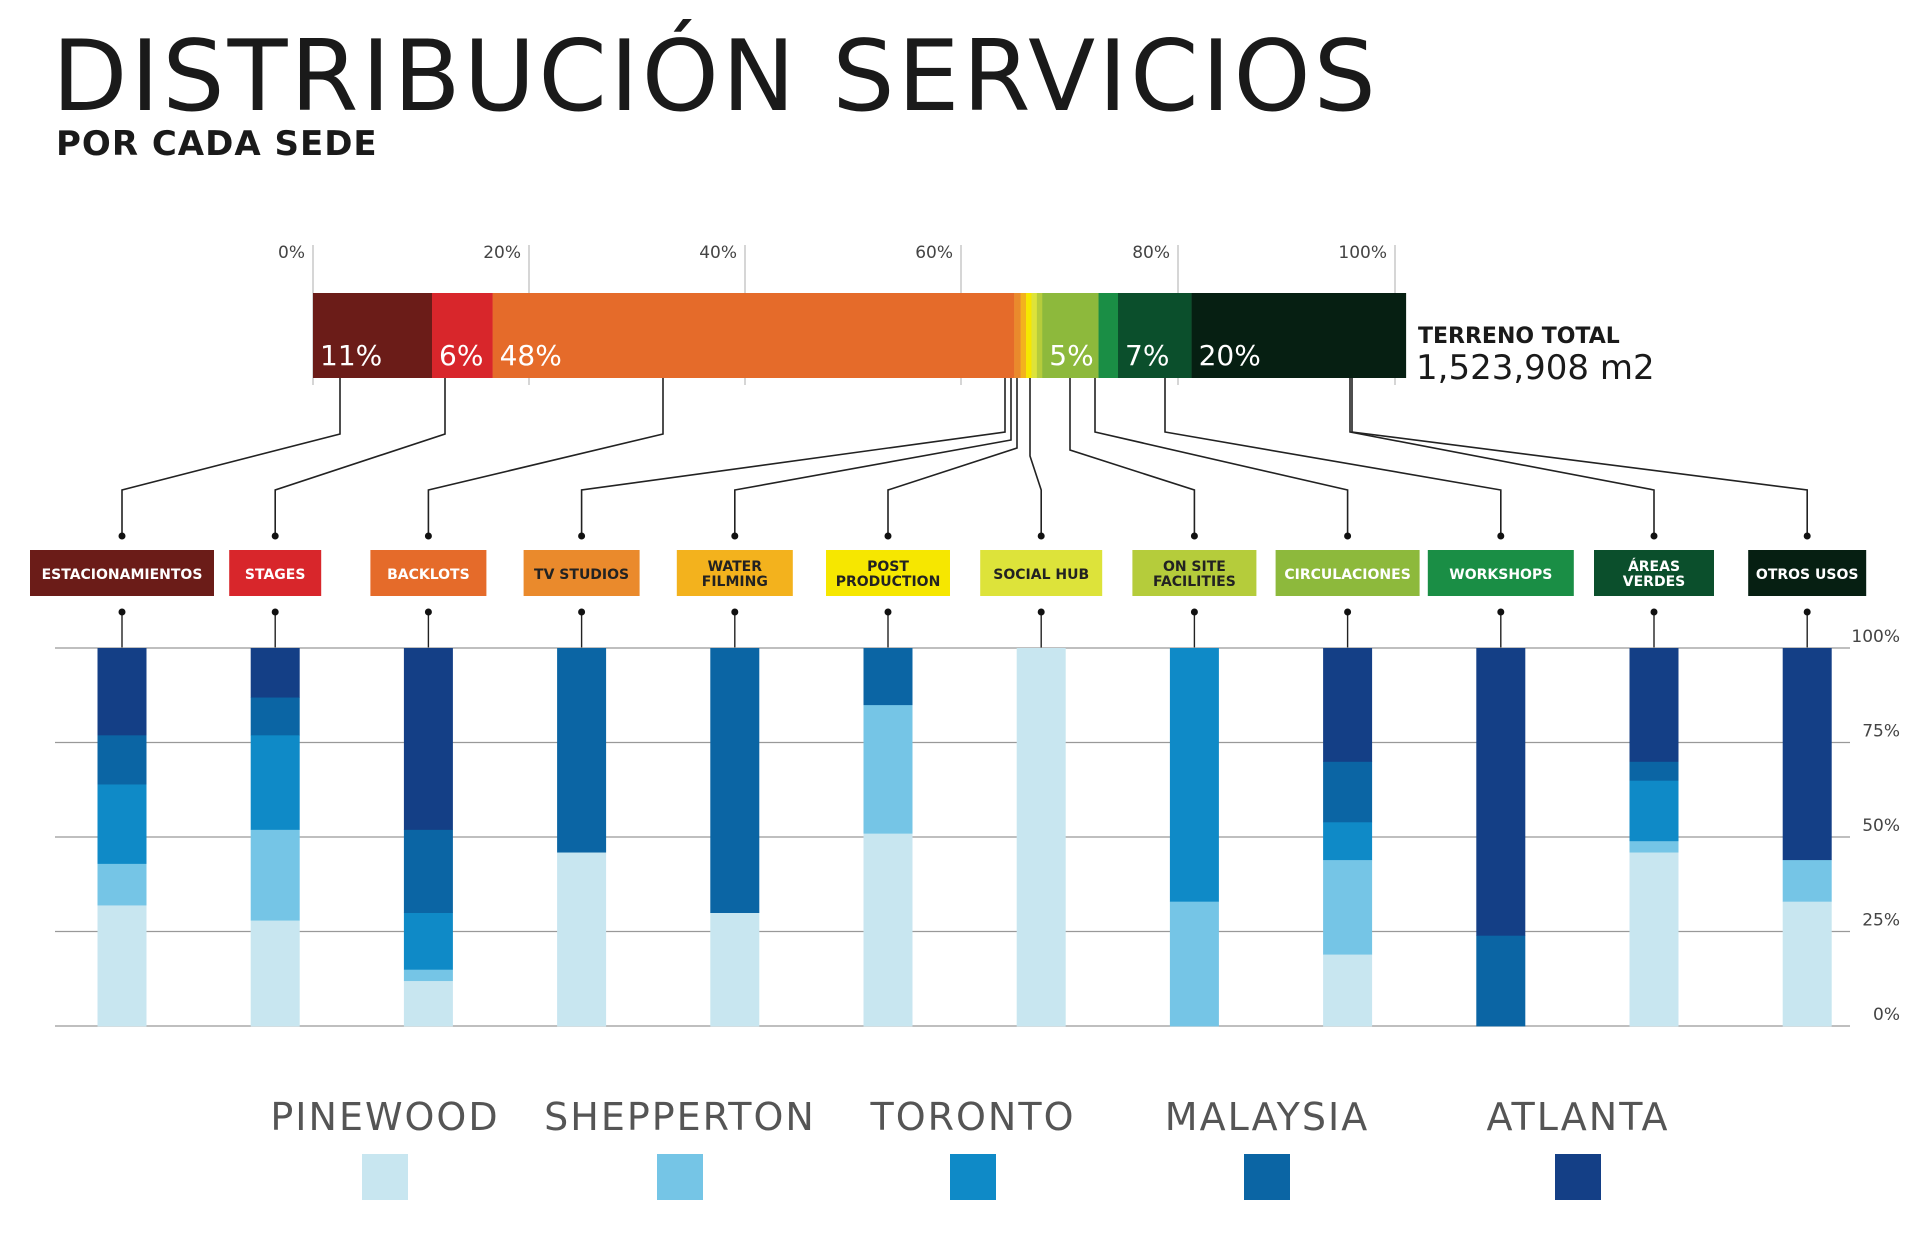  What do you see at coordinates (1881, 732) in the screenshot?
I see `y-tick-label: 75%` at bounding box center [1881, 732].